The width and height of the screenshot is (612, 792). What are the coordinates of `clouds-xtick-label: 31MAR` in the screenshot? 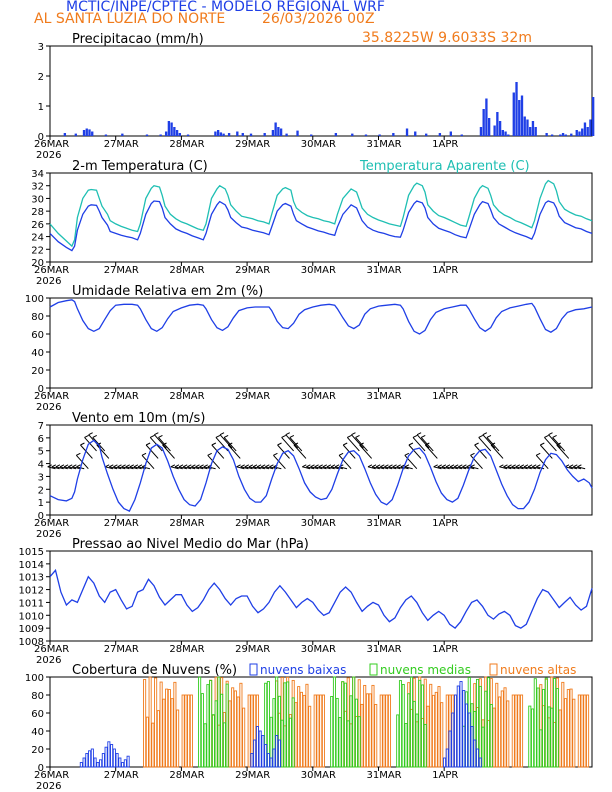 It's located at (383, 775).